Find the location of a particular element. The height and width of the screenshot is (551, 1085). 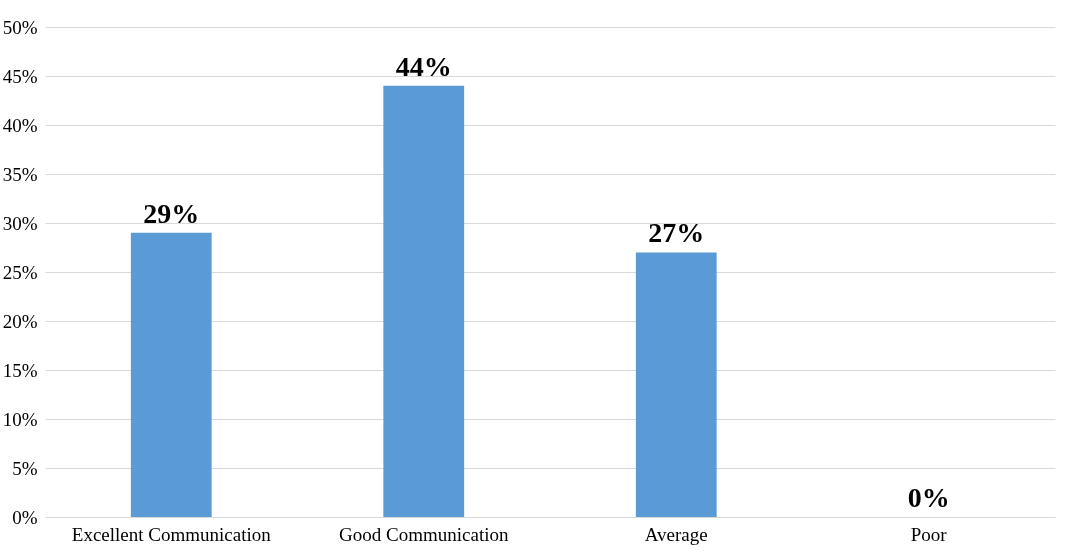

y-tick-label: 40% is located at coordinates (20, 125).